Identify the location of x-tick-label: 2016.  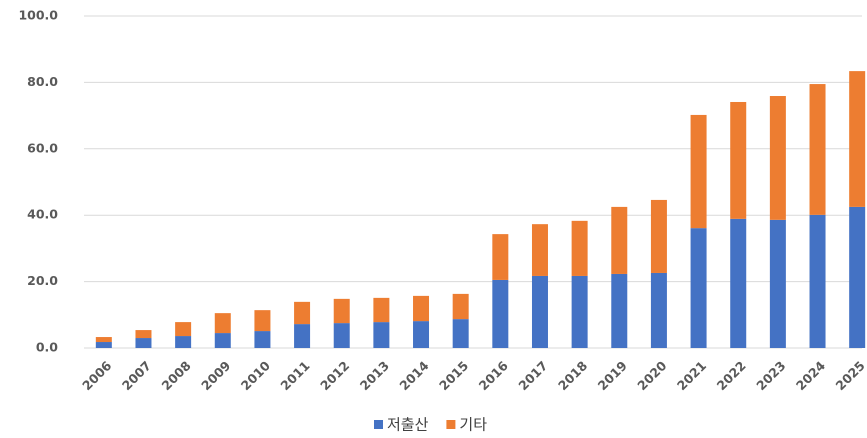
(493, 375).